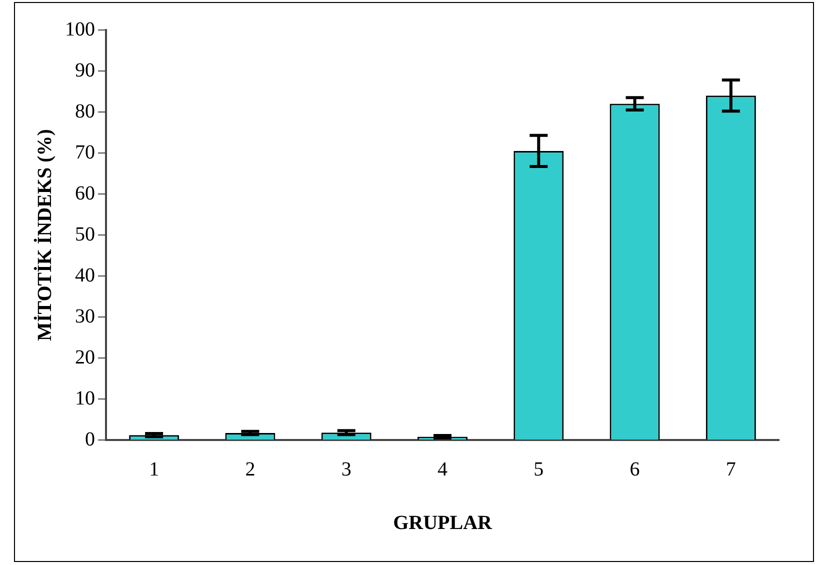  I want to click on x-tick-label: 5, so click(539, 469).